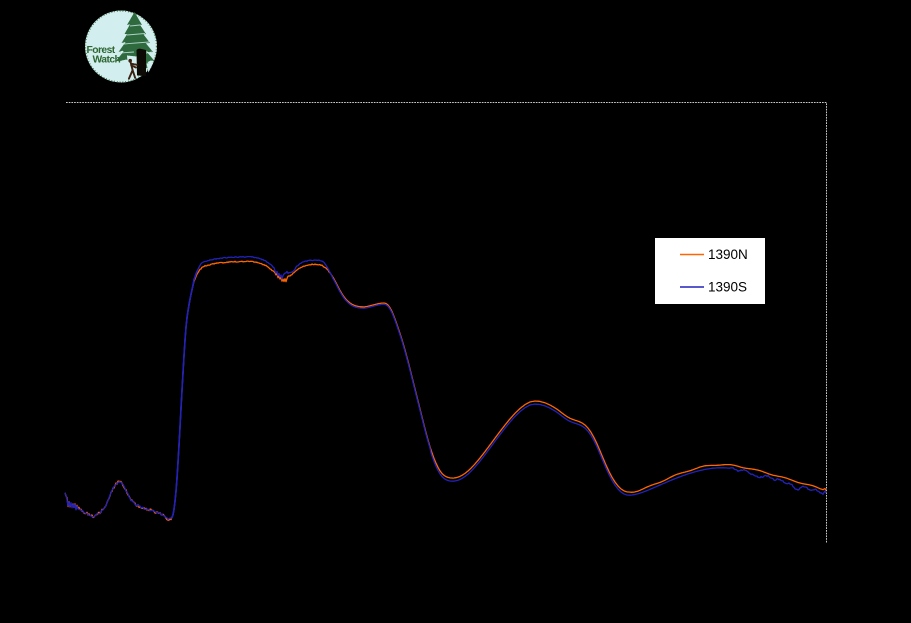 Image resolution: width=911 pixels, height=623 pixels. Describe the element at coordinates (727, 287) in the screenshot. I see `svg-text: 1390S` at that location.